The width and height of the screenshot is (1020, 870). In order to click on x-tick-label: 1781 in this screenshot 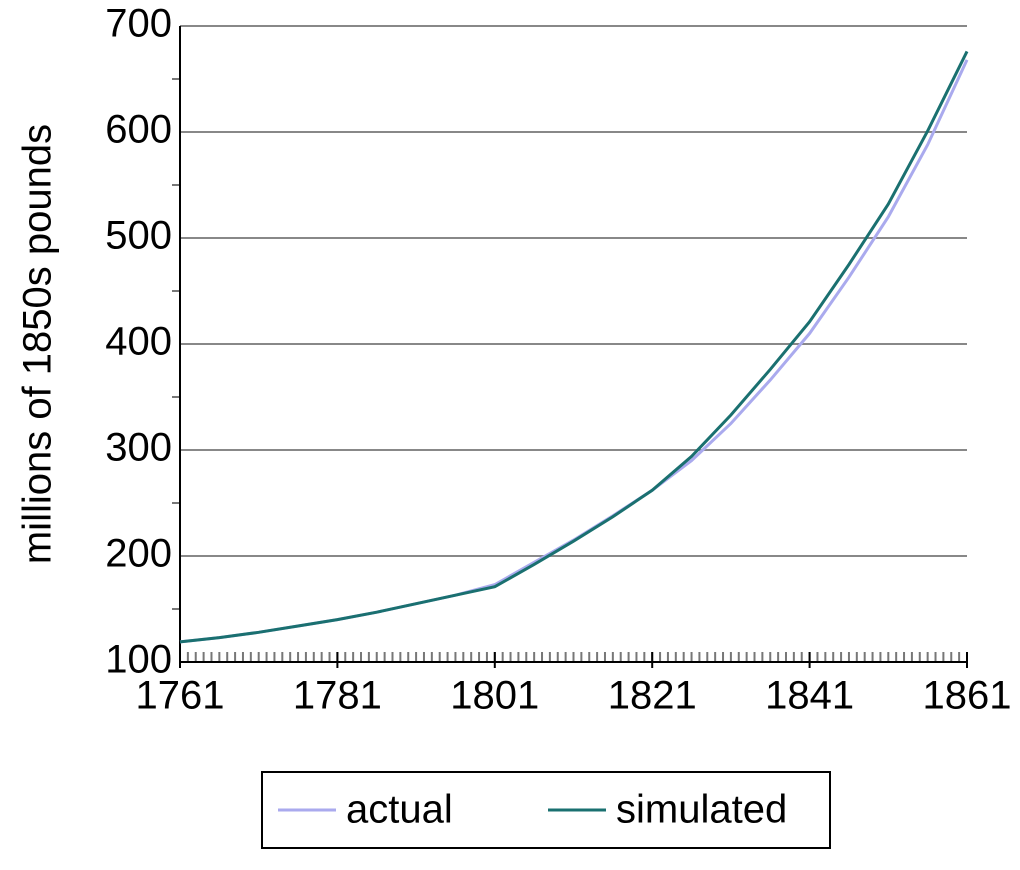, I will do `click(337, 696)`.